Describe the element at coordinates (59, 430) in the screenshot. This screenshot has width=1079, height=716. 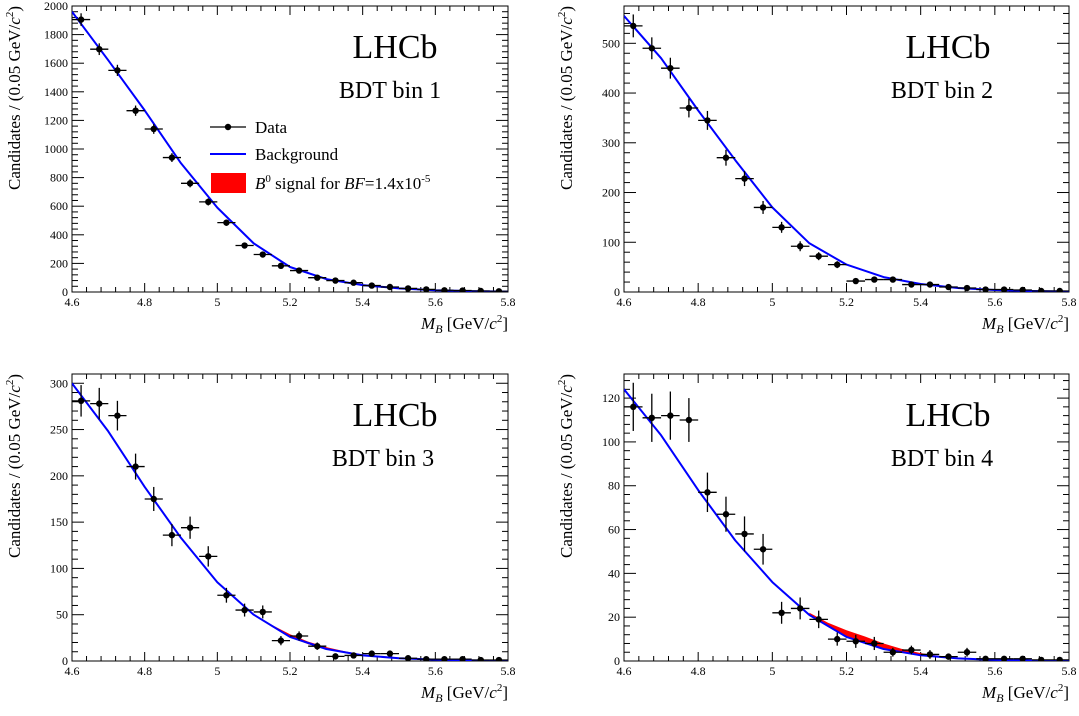
I see `y-tick-label: 250` at that location.